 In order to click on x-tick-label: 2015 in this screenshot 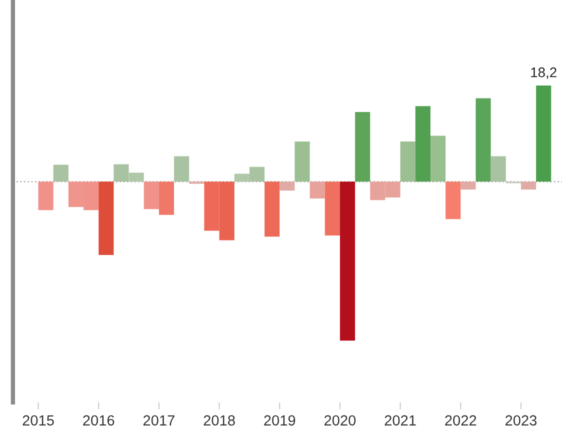, I will do `click(38, 420)`.